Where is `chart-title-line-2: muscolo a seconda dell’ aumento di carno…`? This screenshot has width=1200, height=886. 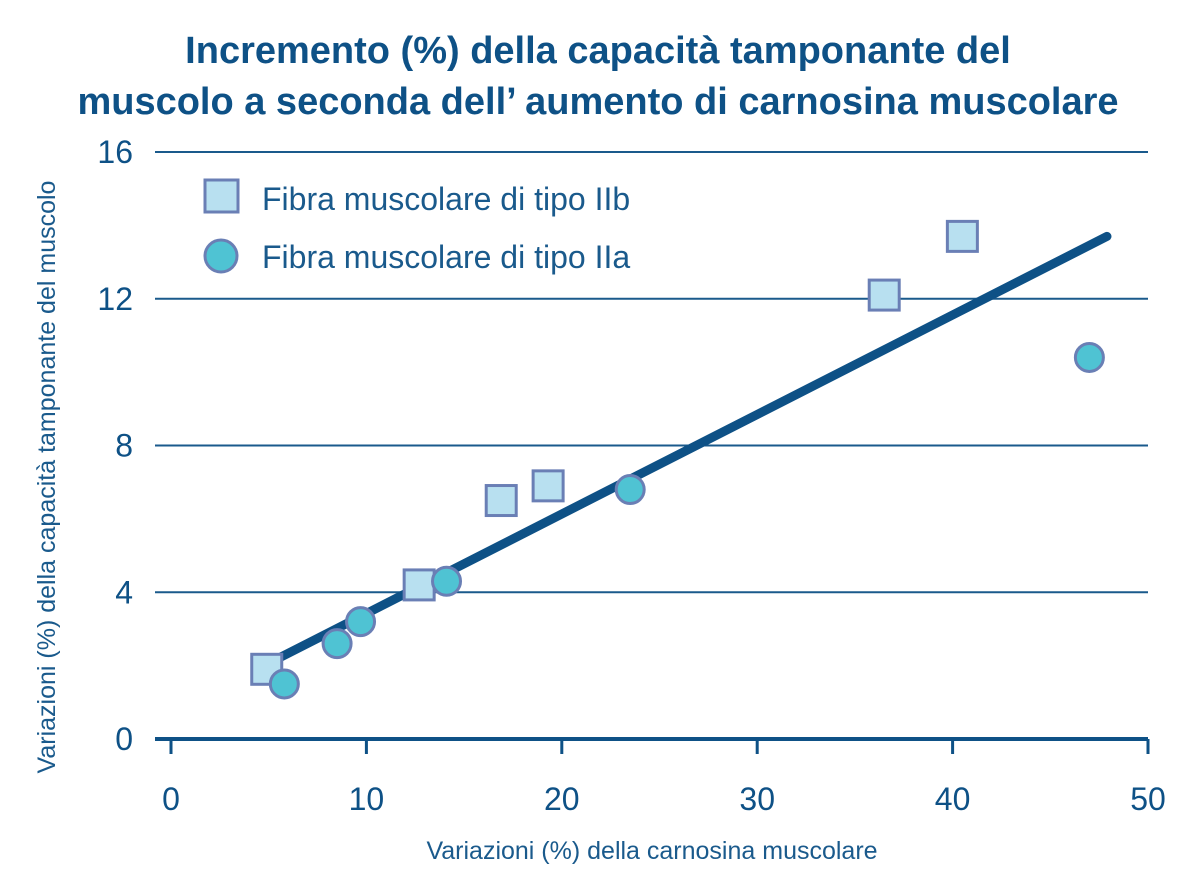
chart-title-line-2: muscolo a seconda dell’ aumento di carno… is located at coordinates (597, 102).